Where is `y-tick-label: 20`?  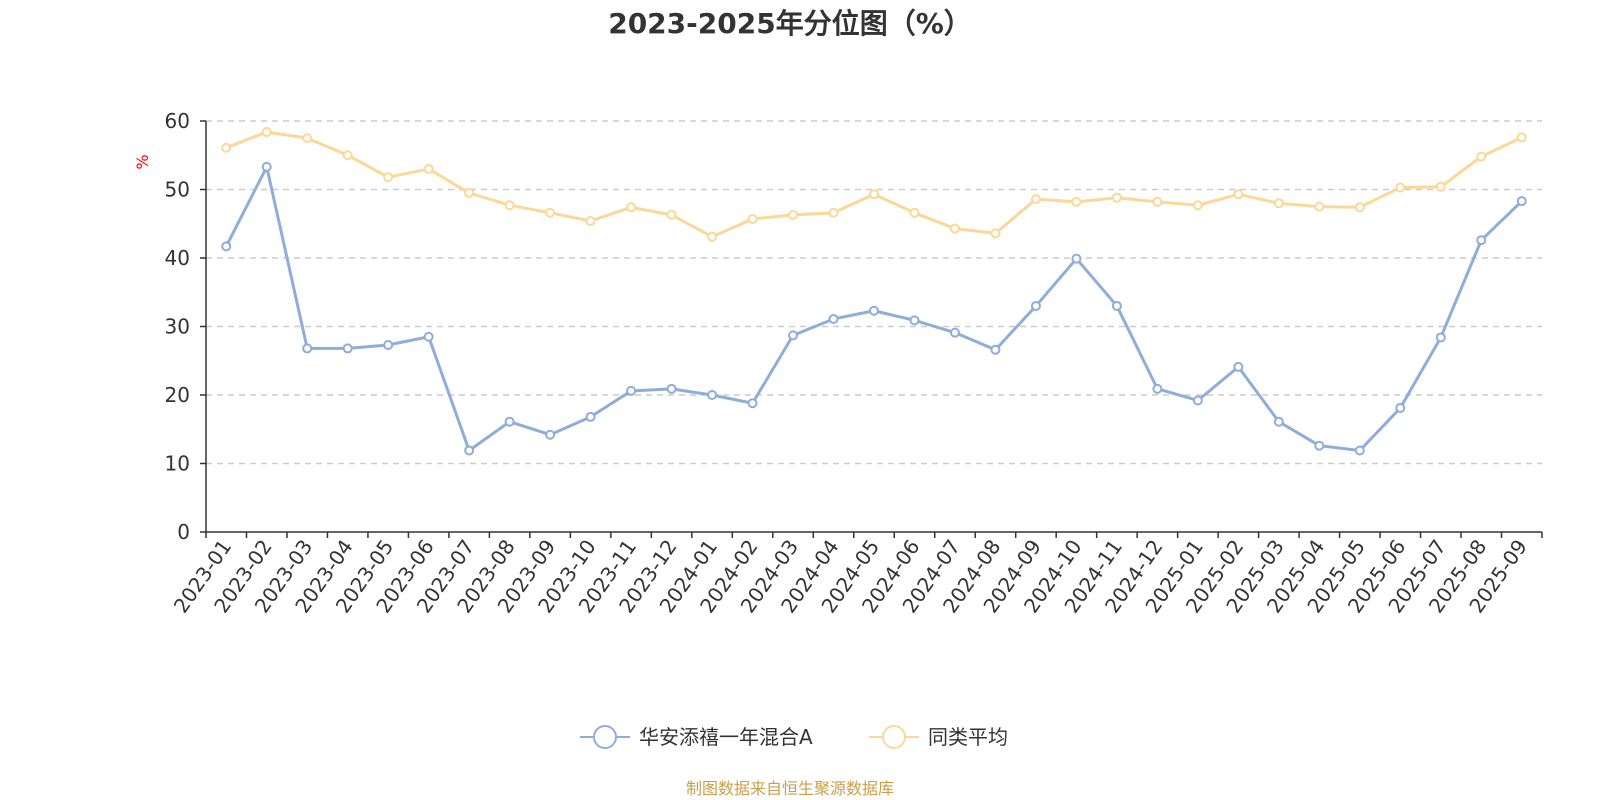 y-tick-label: 20 is located at coordinates (177, 395).